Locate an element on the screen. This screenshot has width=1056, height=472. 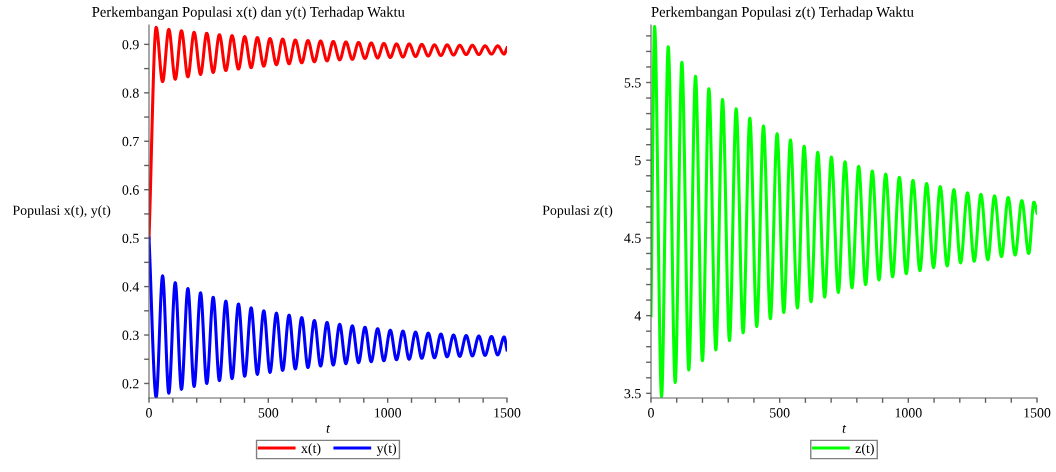
y-tick-label: 0.3 is located at coordinates (130, 335).